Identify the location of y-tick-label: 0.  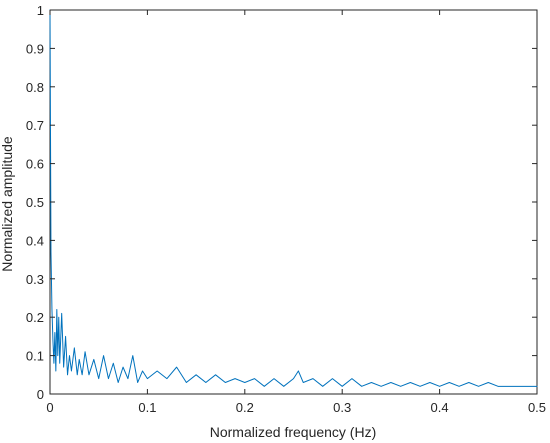
(40, 394).